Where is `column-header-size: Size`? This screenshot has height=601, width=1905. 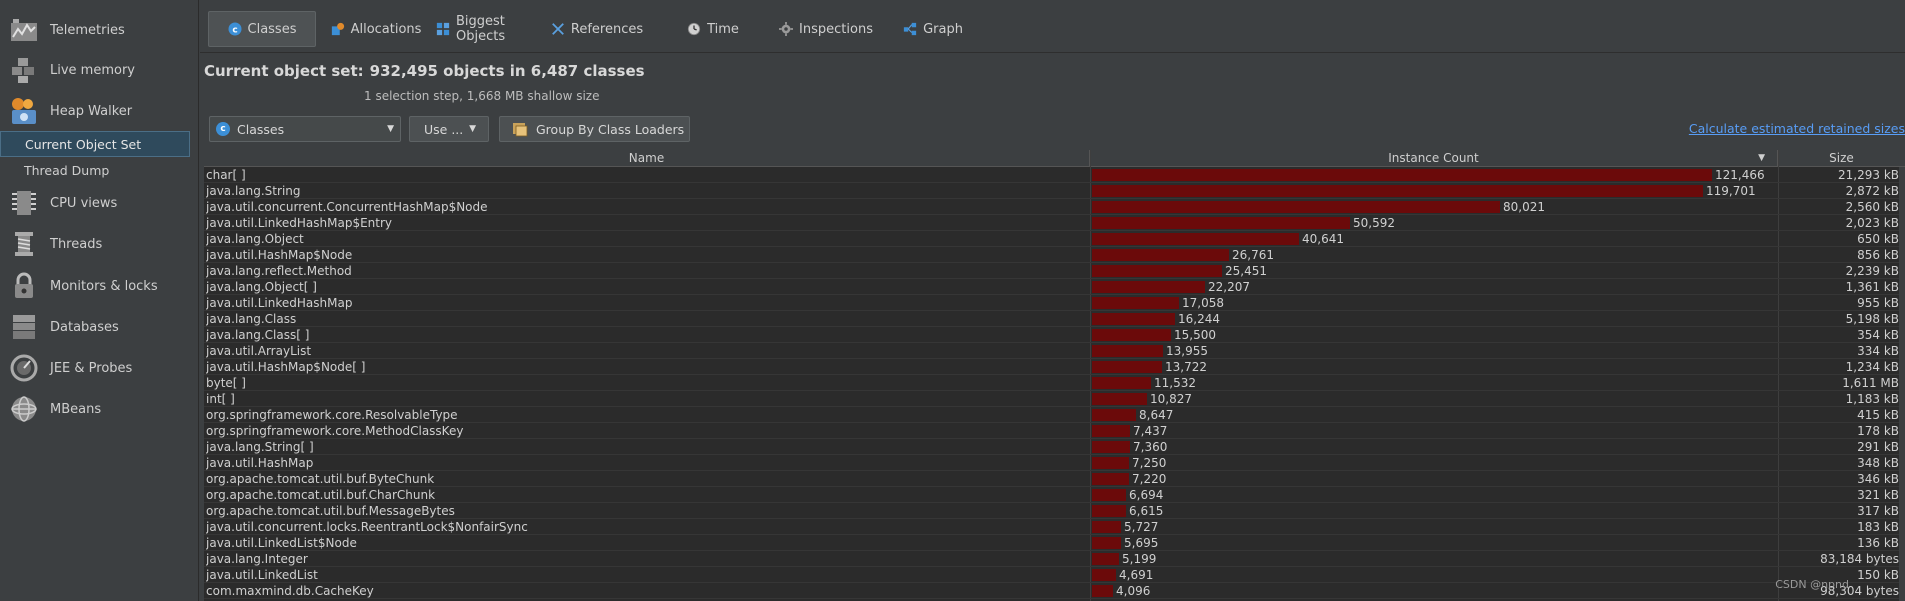
column-header-size: Size is located at coordinates (1841, 158).